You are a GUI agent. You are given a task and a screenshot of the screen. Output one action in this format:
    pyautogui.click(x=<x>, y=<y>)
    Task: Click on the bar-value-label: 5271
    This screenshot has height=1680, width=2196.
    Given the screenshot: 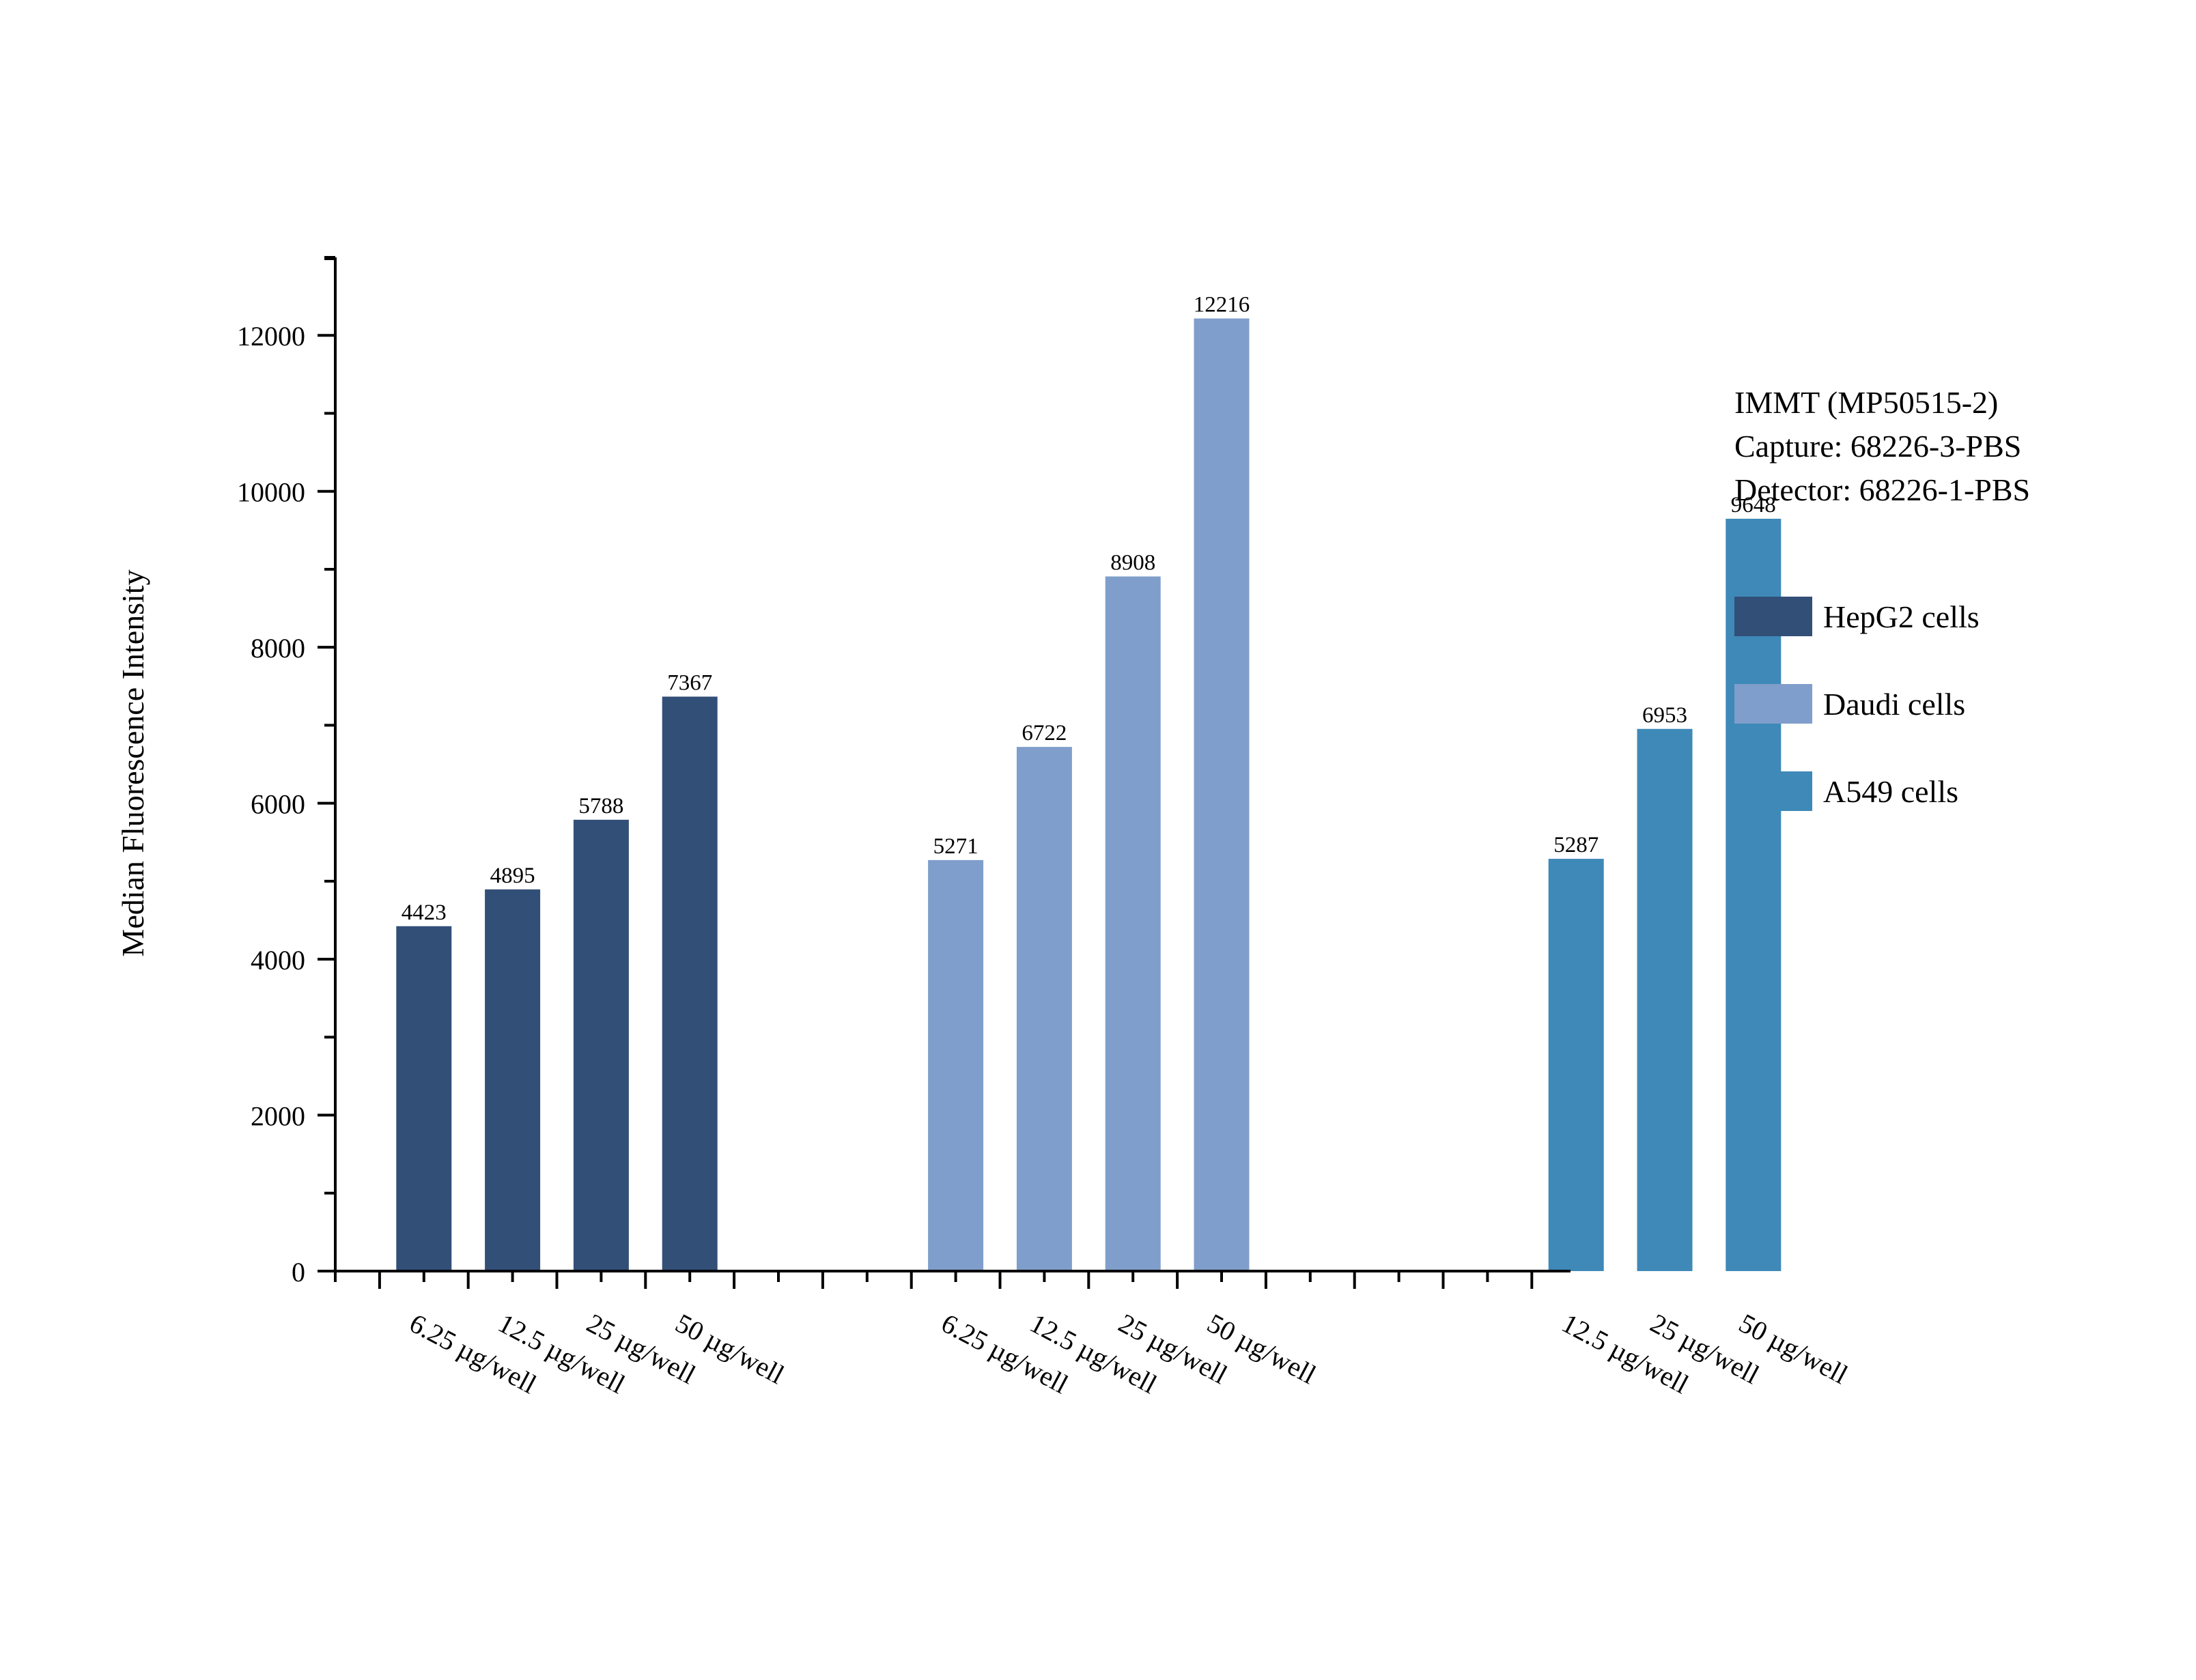 What is the action you would take?
    pyautogui.click(x=956, y=846)
    